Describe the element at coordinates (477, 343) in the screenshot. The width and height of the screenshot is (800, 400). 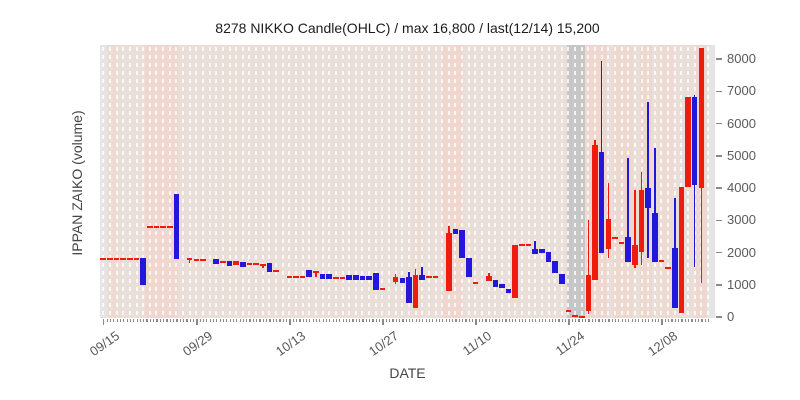
I see `x-tick-label: 11/10` at that location.